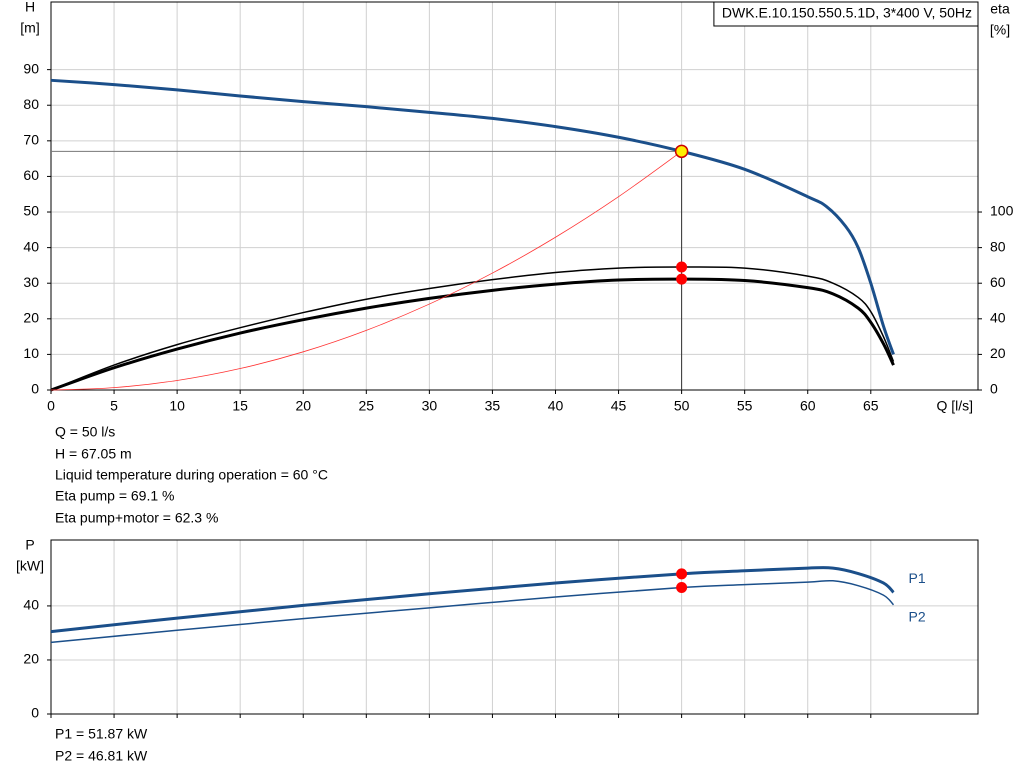 This screenshot has width=1024, height=781. What do you see at coordinates (745, 406) in the screenshot?
I see `x-tick-label: 55` at bounding box center [745, 406].